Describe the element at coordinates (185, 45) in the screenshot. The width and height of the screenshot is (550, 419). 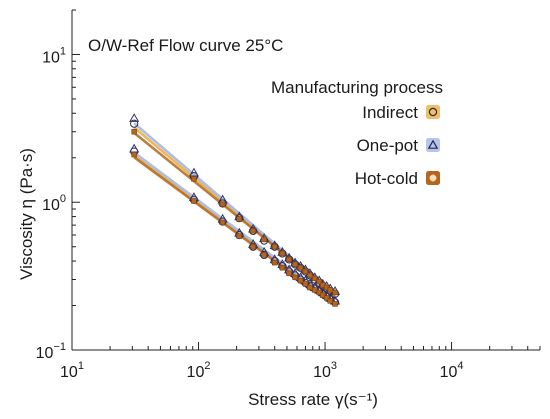
I see `chart-title: O/W-Ref Flow curve 25°C` at that location.